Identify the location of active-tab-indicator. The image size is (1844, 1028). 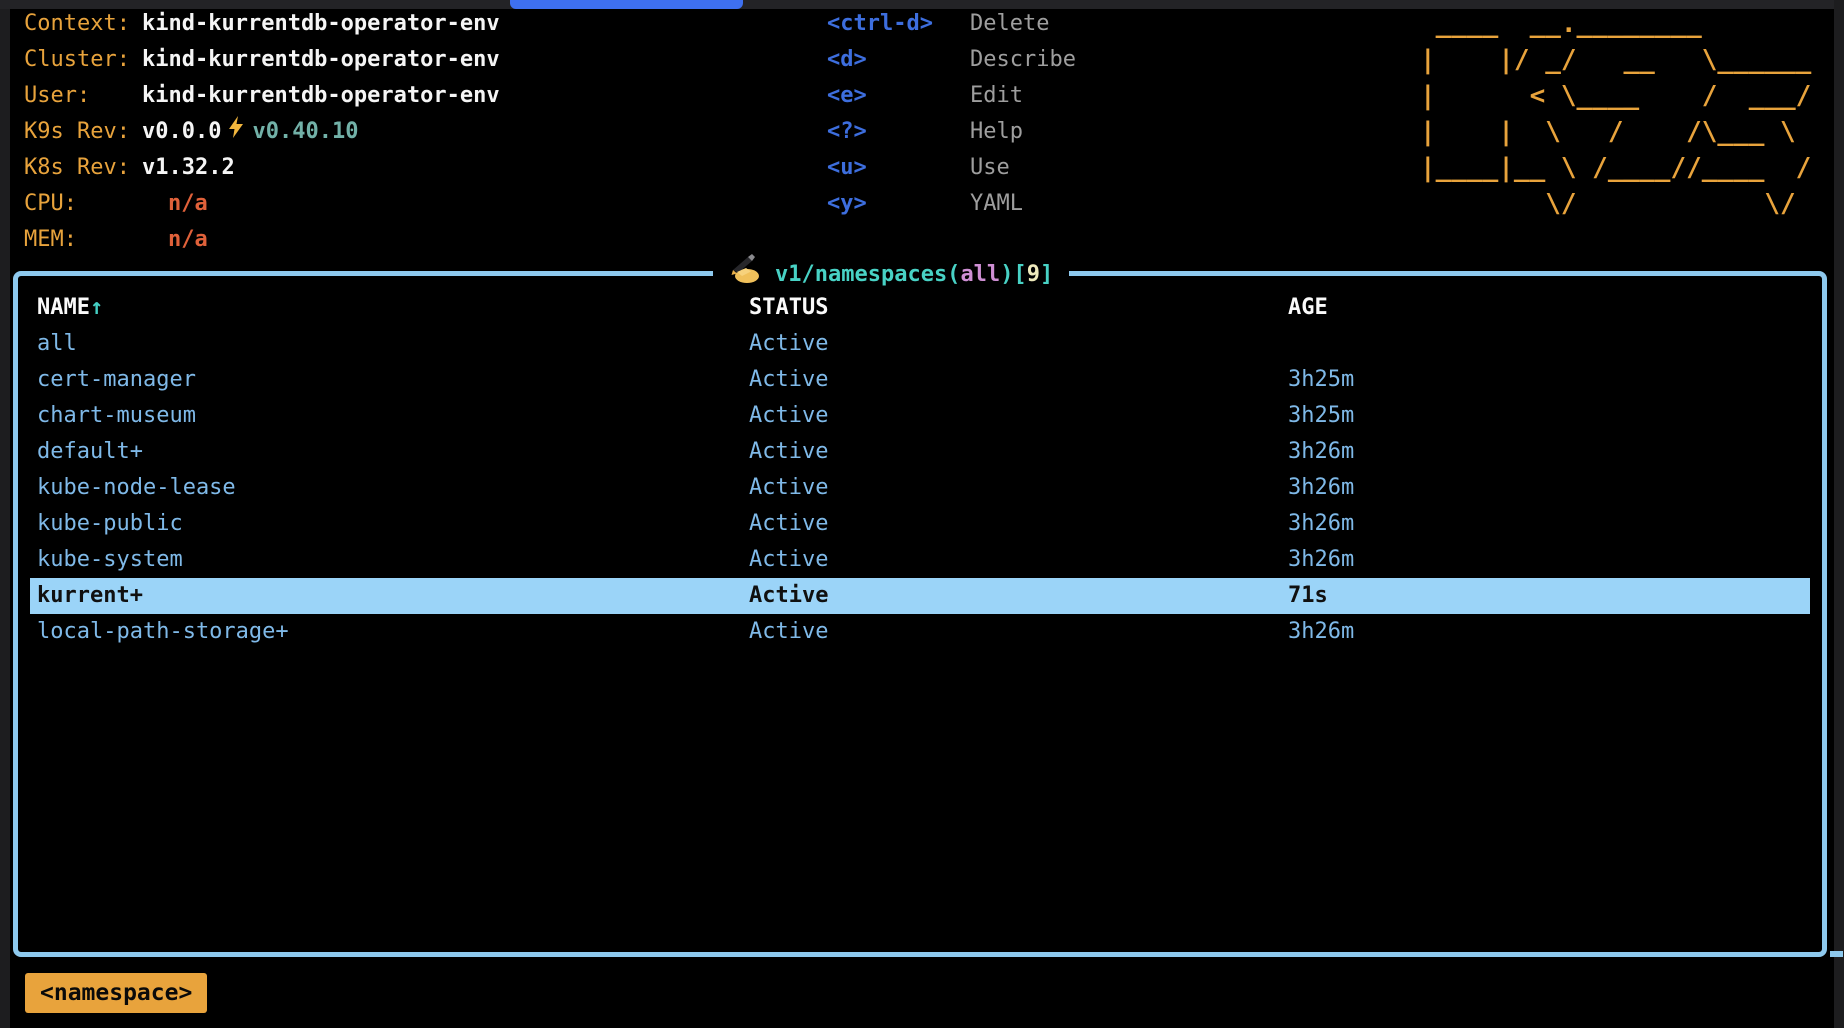
(626, 4).